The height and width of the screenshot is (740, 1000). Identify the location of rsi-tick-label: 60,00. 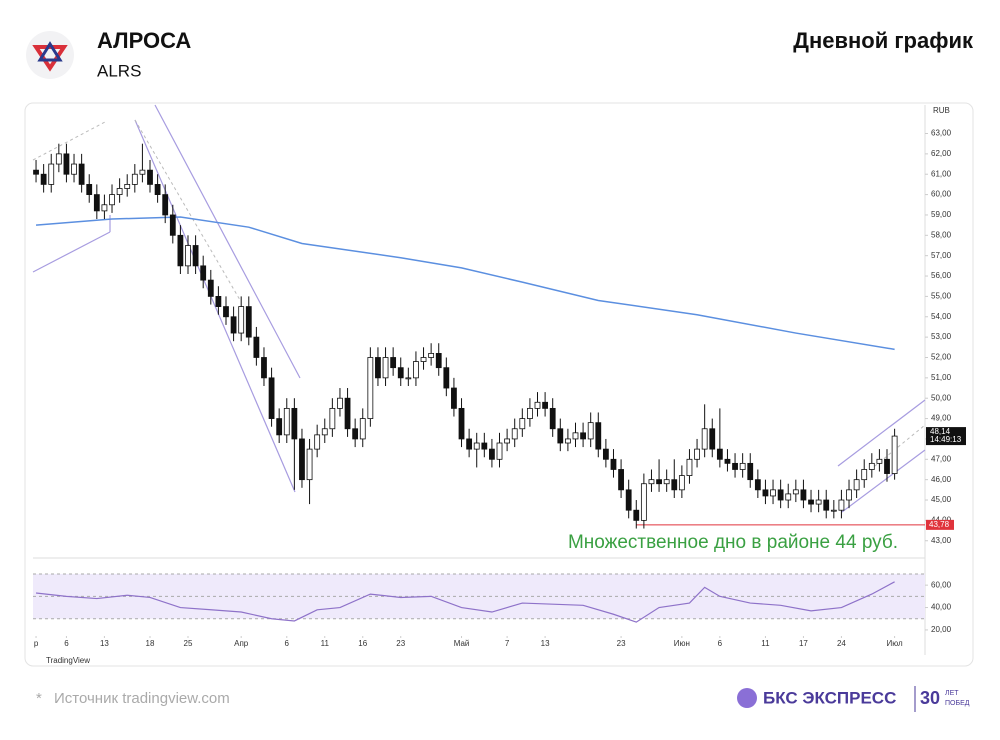
(941, 584).